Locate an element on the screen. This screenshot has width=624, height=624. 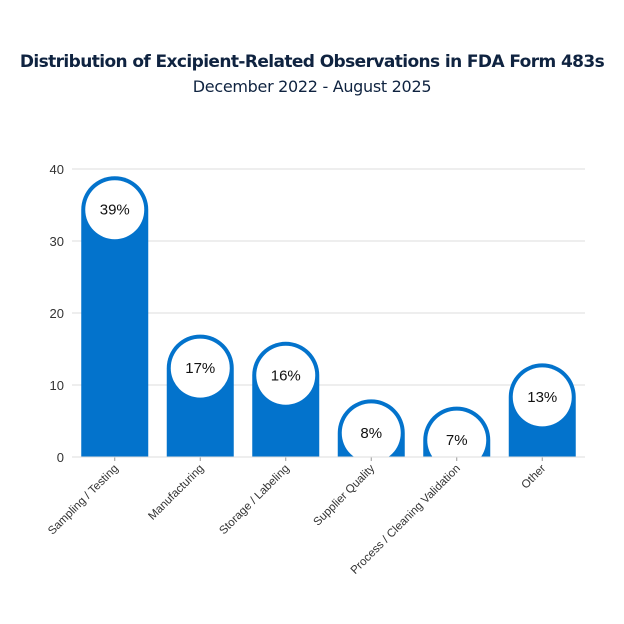
data-label: 16% is located at coordinates (286, 375).